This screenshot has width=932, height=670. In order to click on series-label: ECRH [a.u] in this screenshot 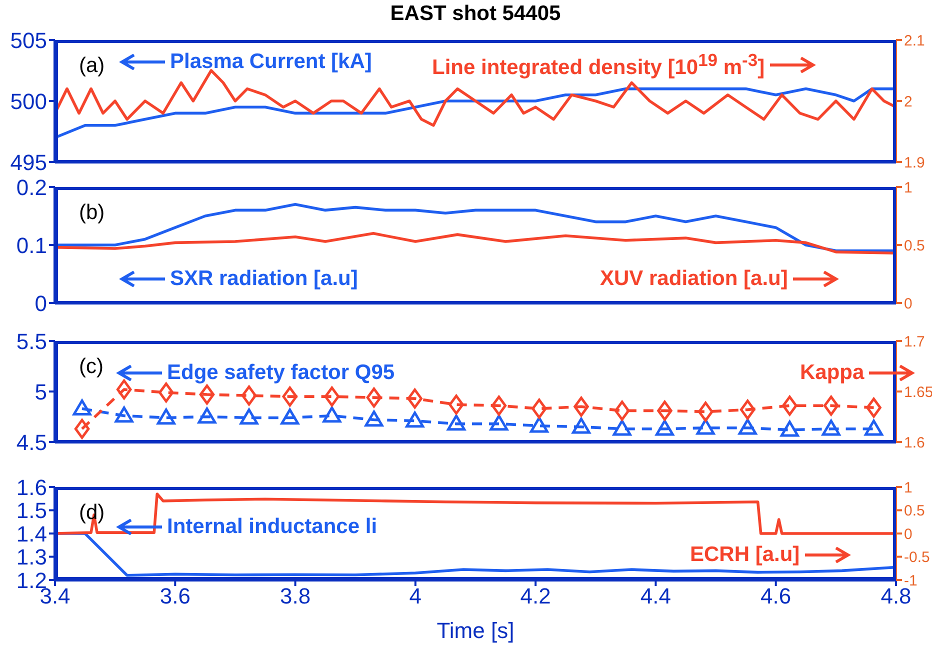, I will do `click(745, 555)`.